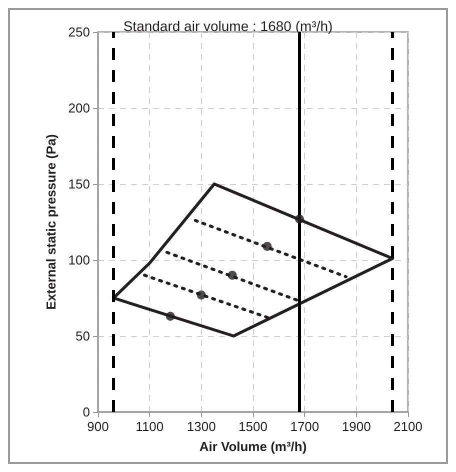  I want to click on y-tick-label: 150, so click(79, 184).